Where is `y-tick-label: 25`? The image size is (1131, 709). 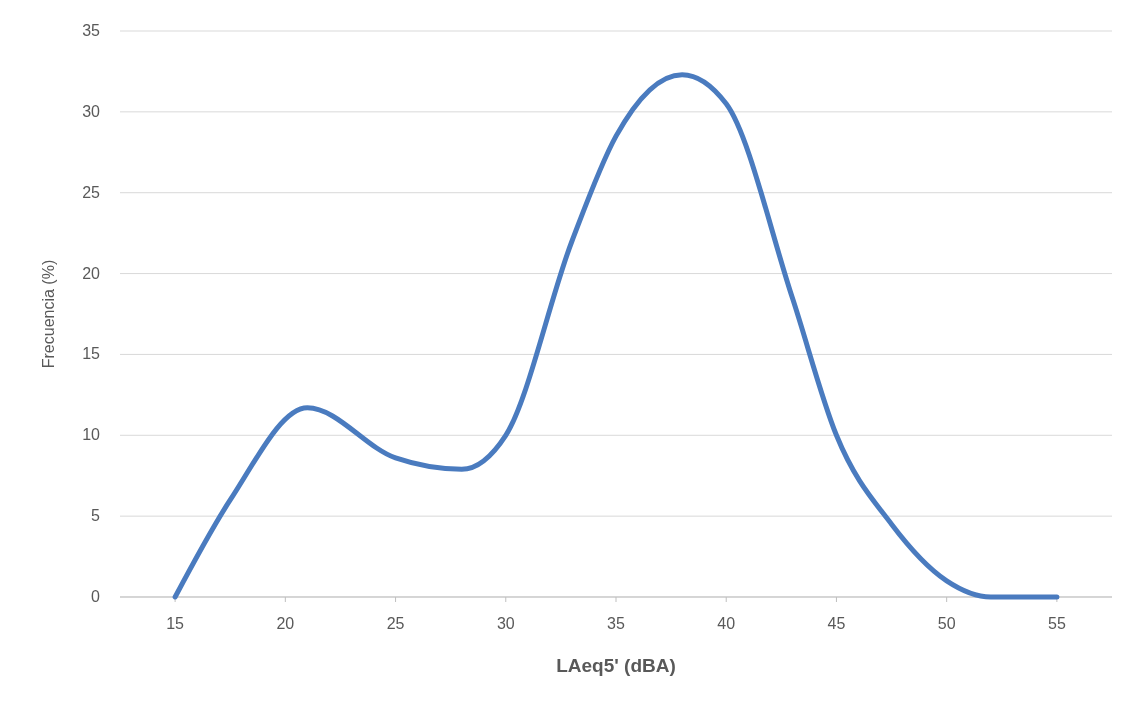 y-tick-label: 25 is located at coordinates (91, 192).